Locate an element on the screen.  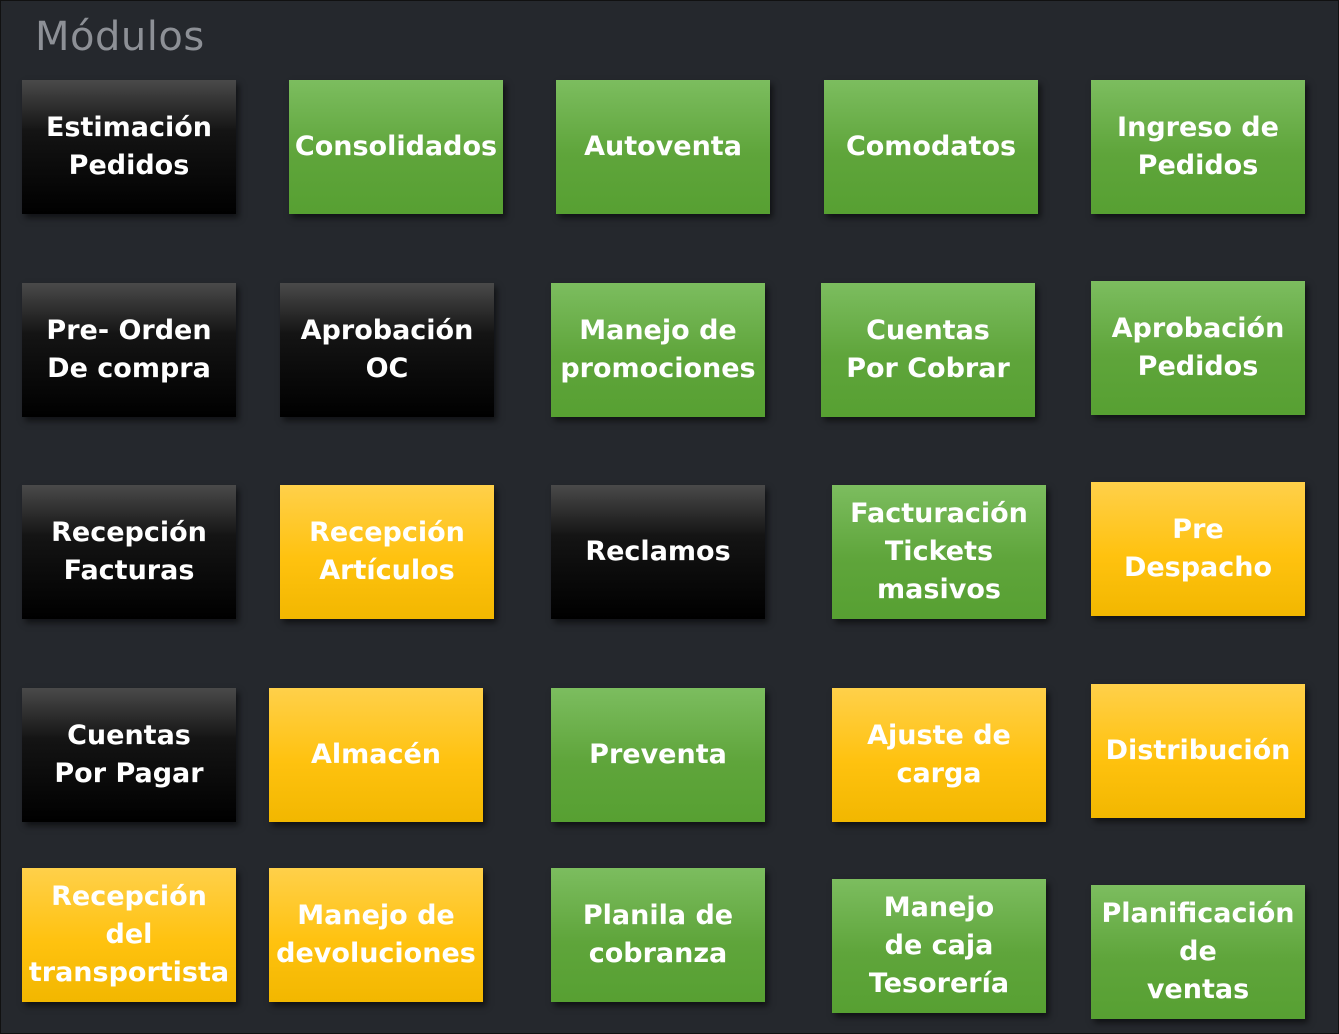
tile-autoventa: Autoventa is located at coordinates (663, 147).